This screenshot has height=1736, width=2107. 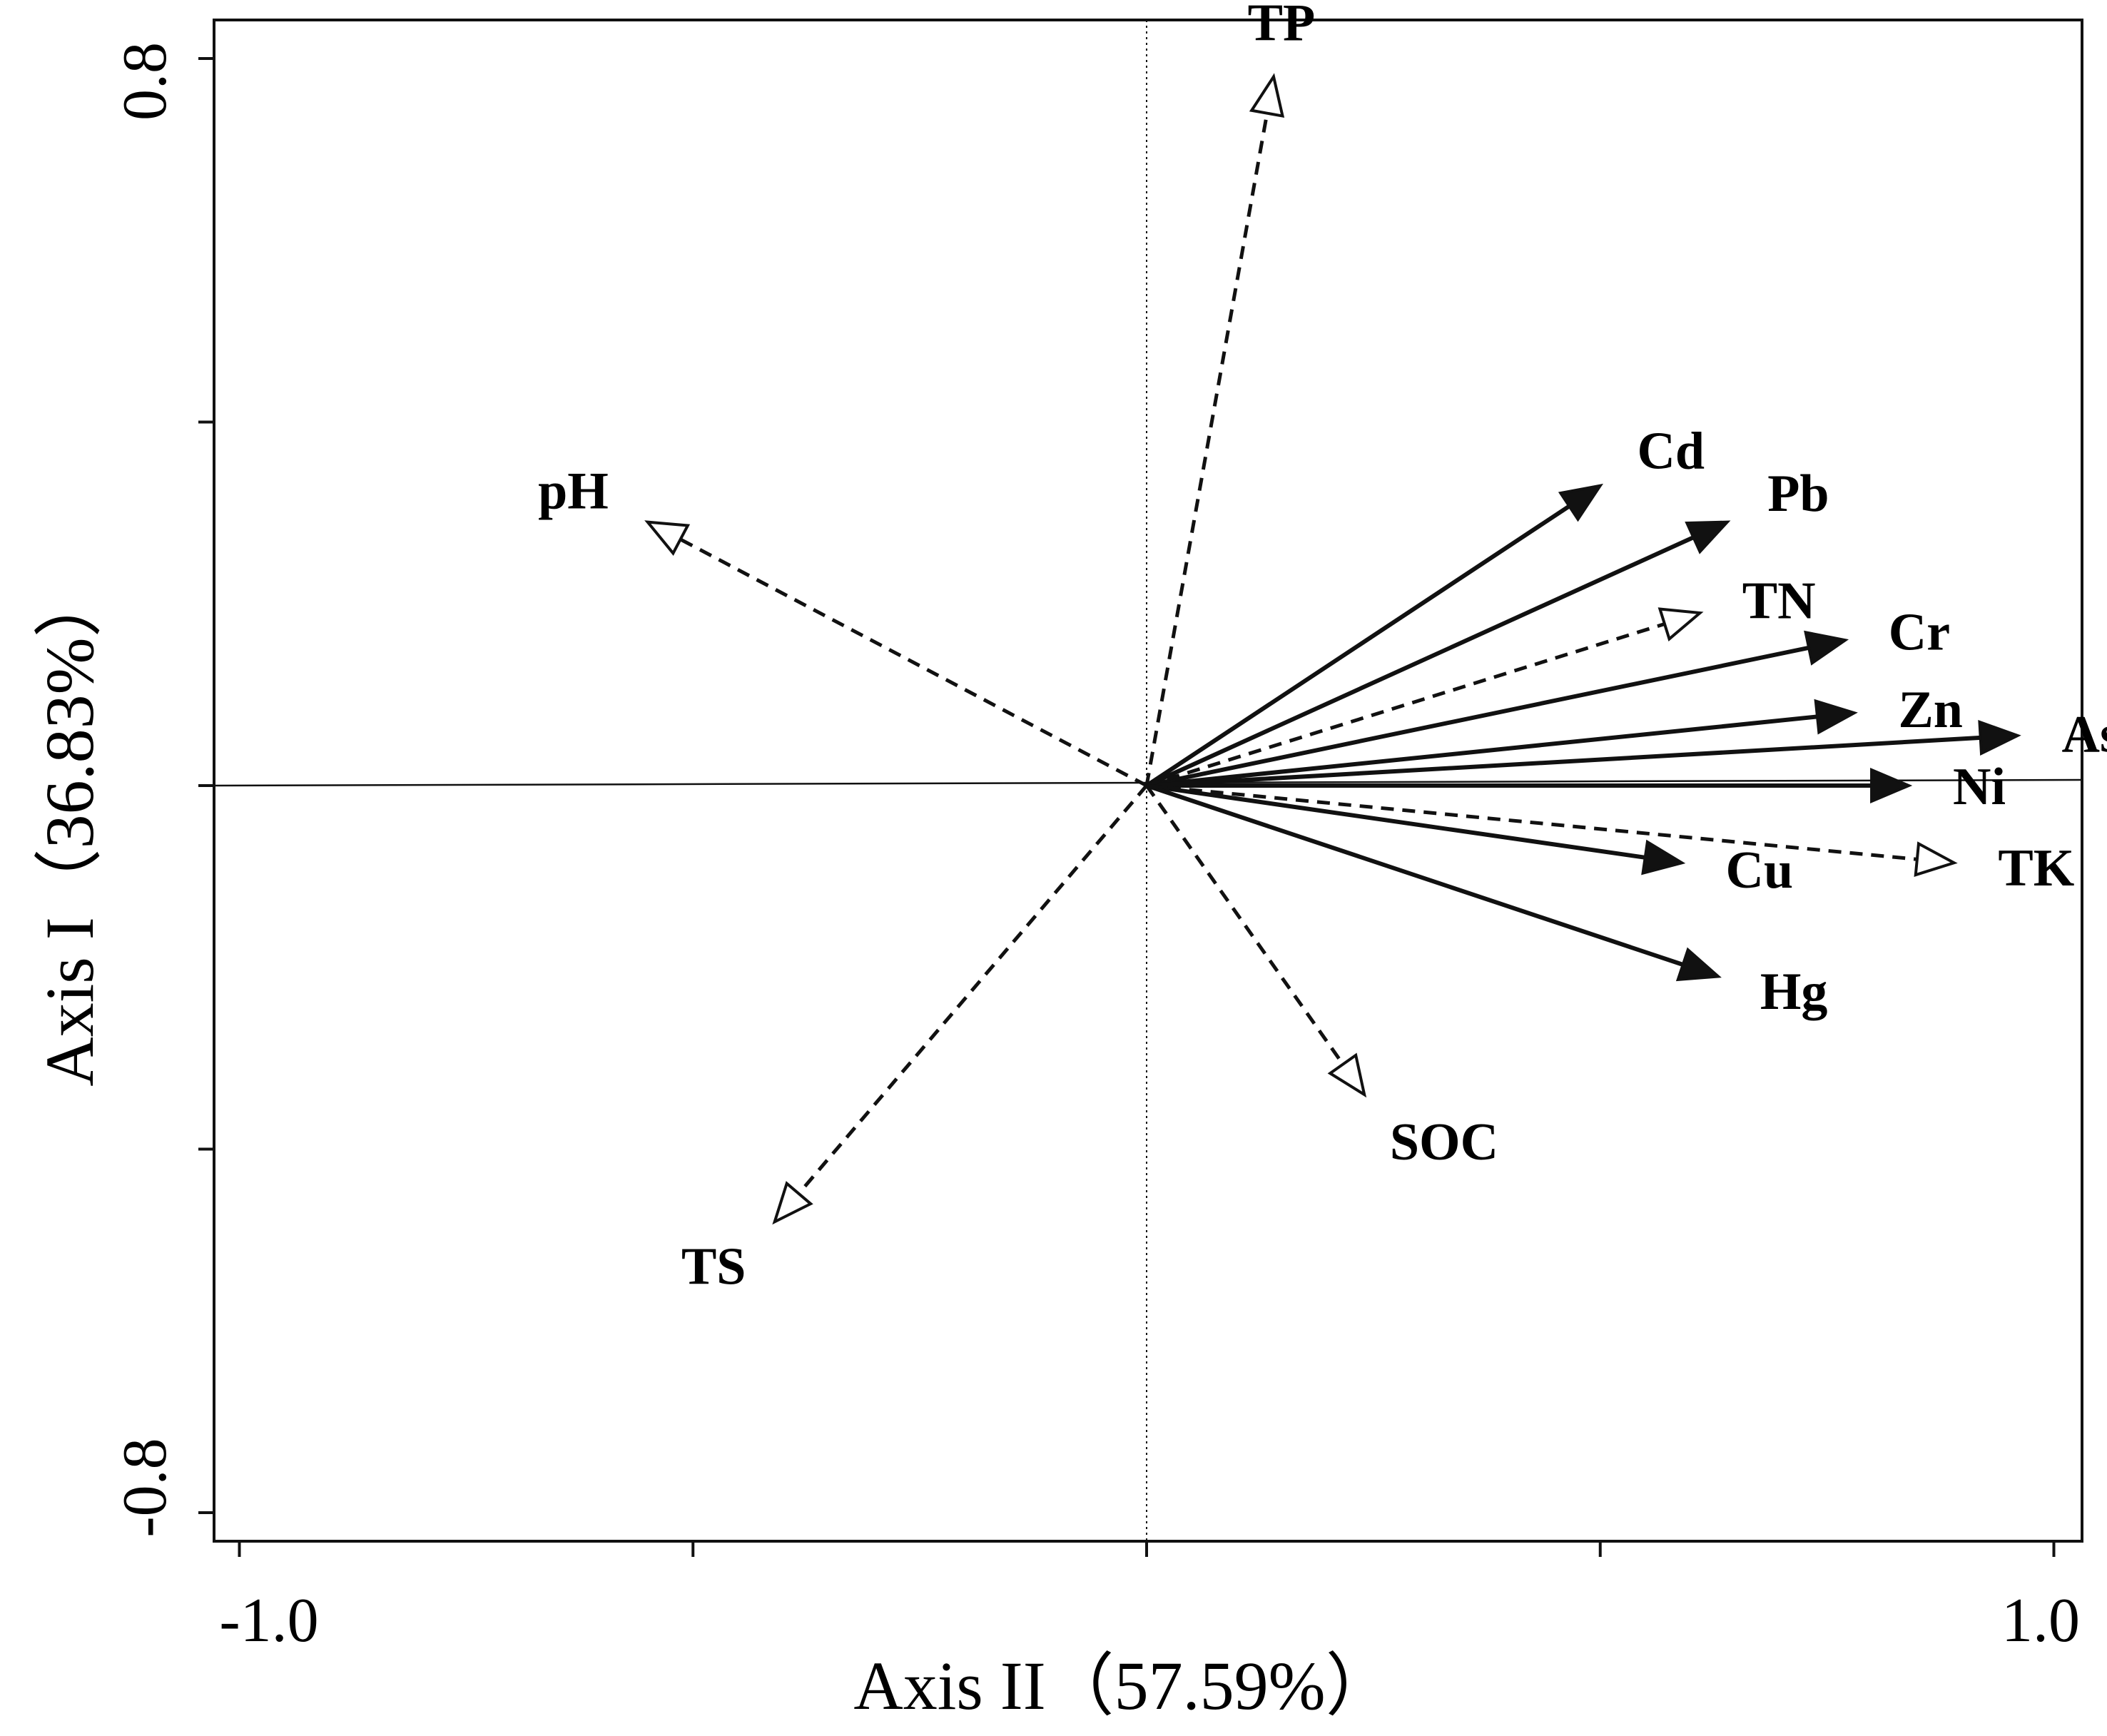 What do you see at coordinates (1347, 1075) in the screenshot?
I see `vector-arrowhead-soc` at bounding box center [1347, 1075].